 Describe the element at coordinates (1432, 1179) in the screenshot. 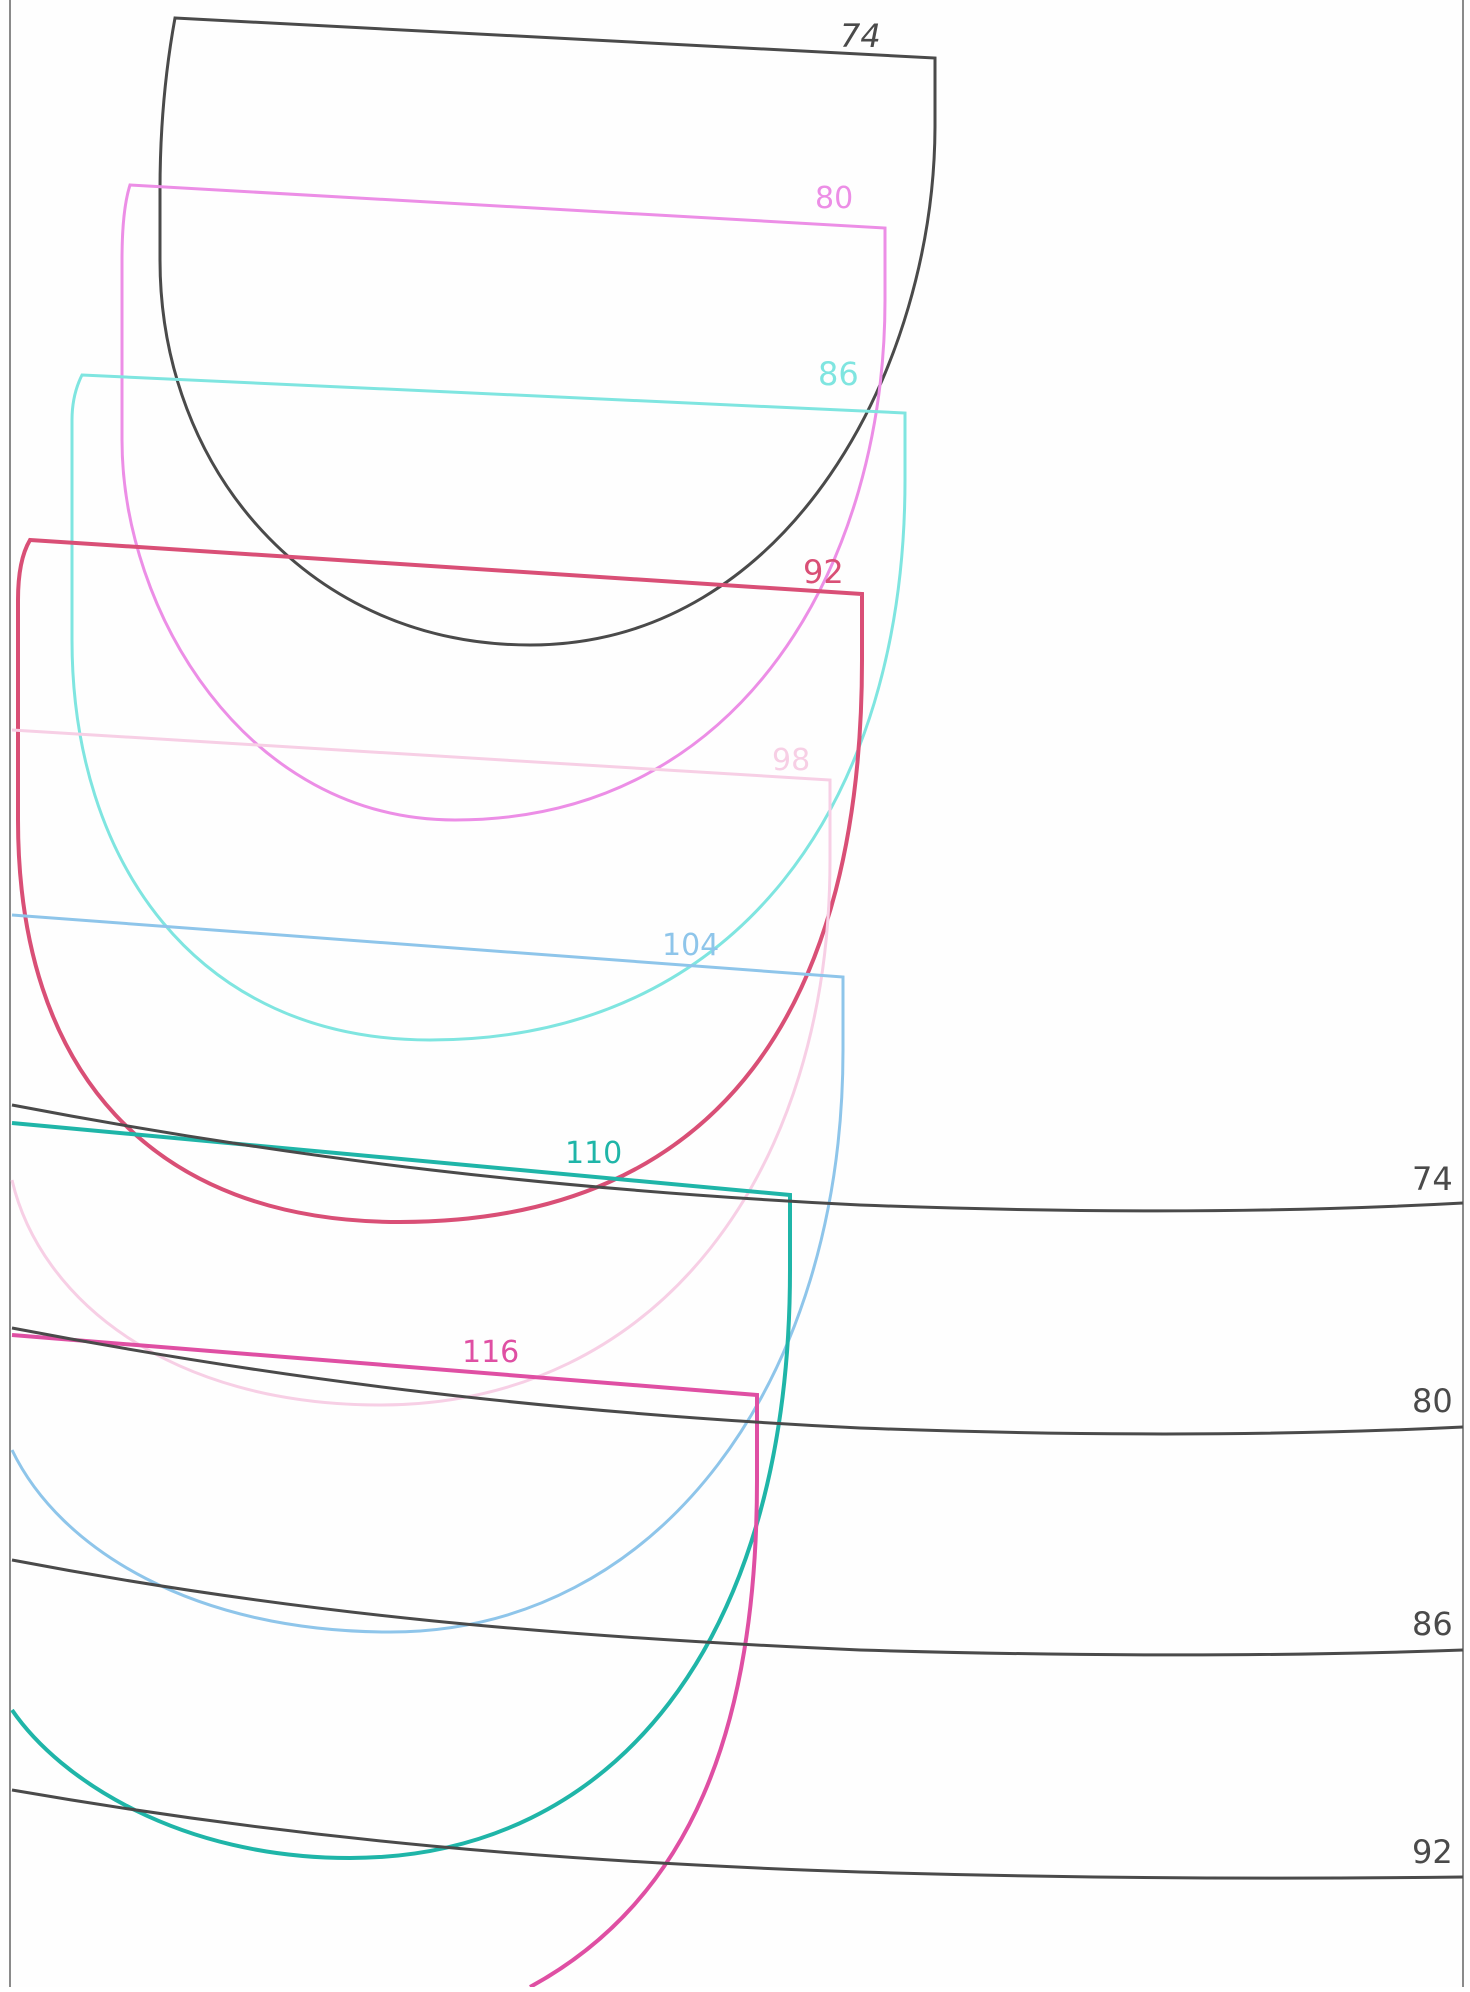

I see `band-label-74: 74` at that location.